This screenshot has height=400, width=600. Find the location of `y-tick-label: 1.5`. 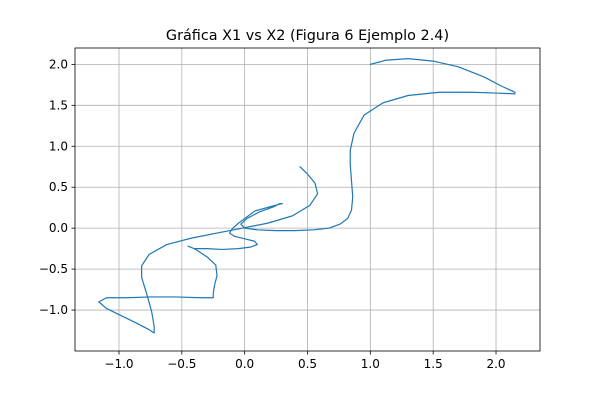

y-tick-label: 1.5 is located at coordinates (58, 105).